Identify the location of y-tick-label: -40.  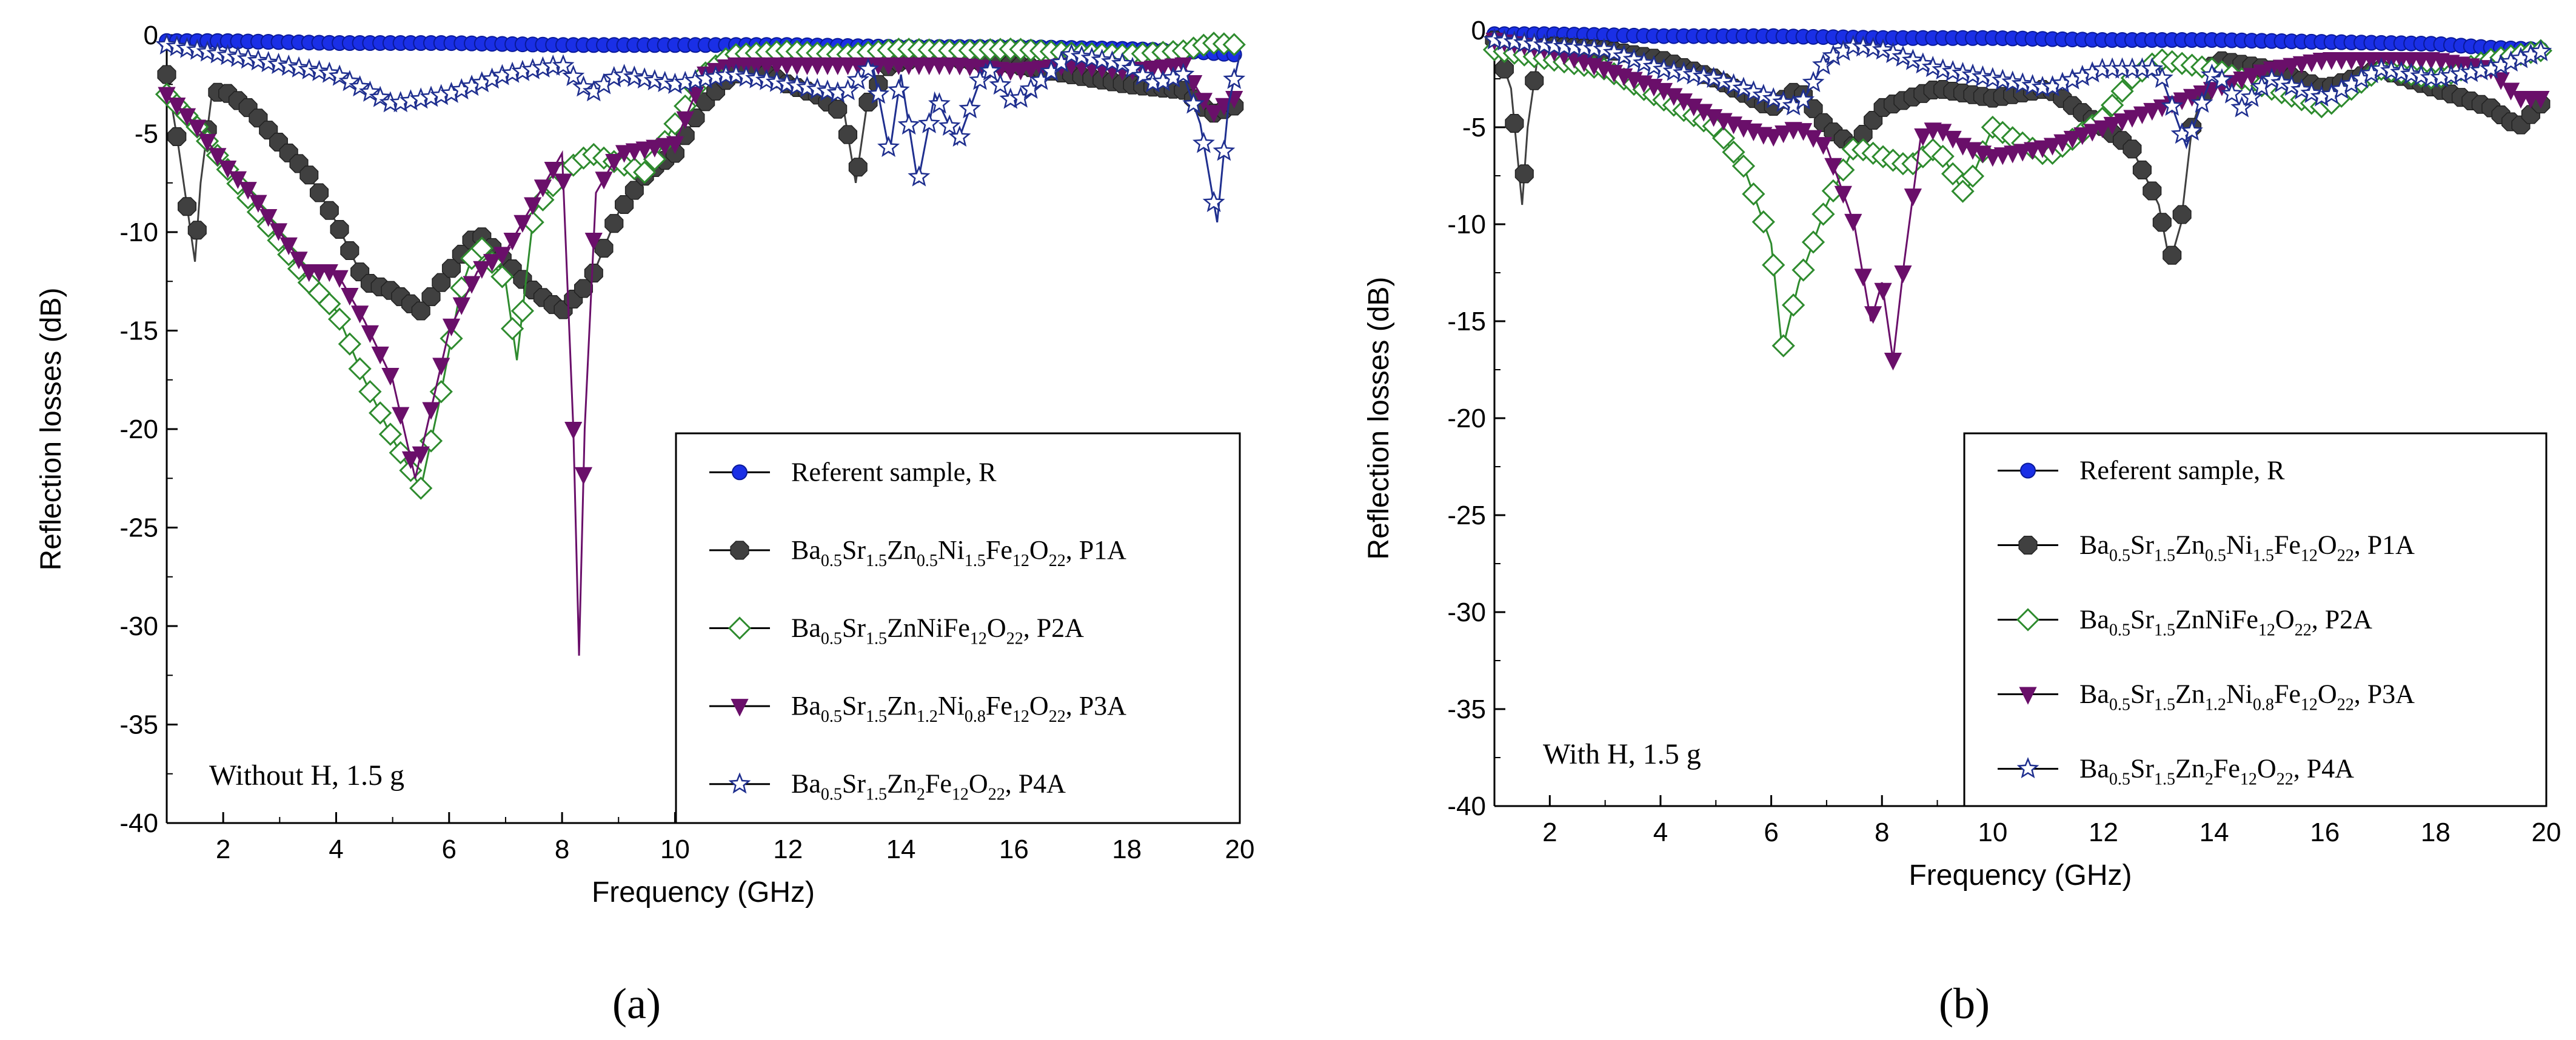
(138, 823).